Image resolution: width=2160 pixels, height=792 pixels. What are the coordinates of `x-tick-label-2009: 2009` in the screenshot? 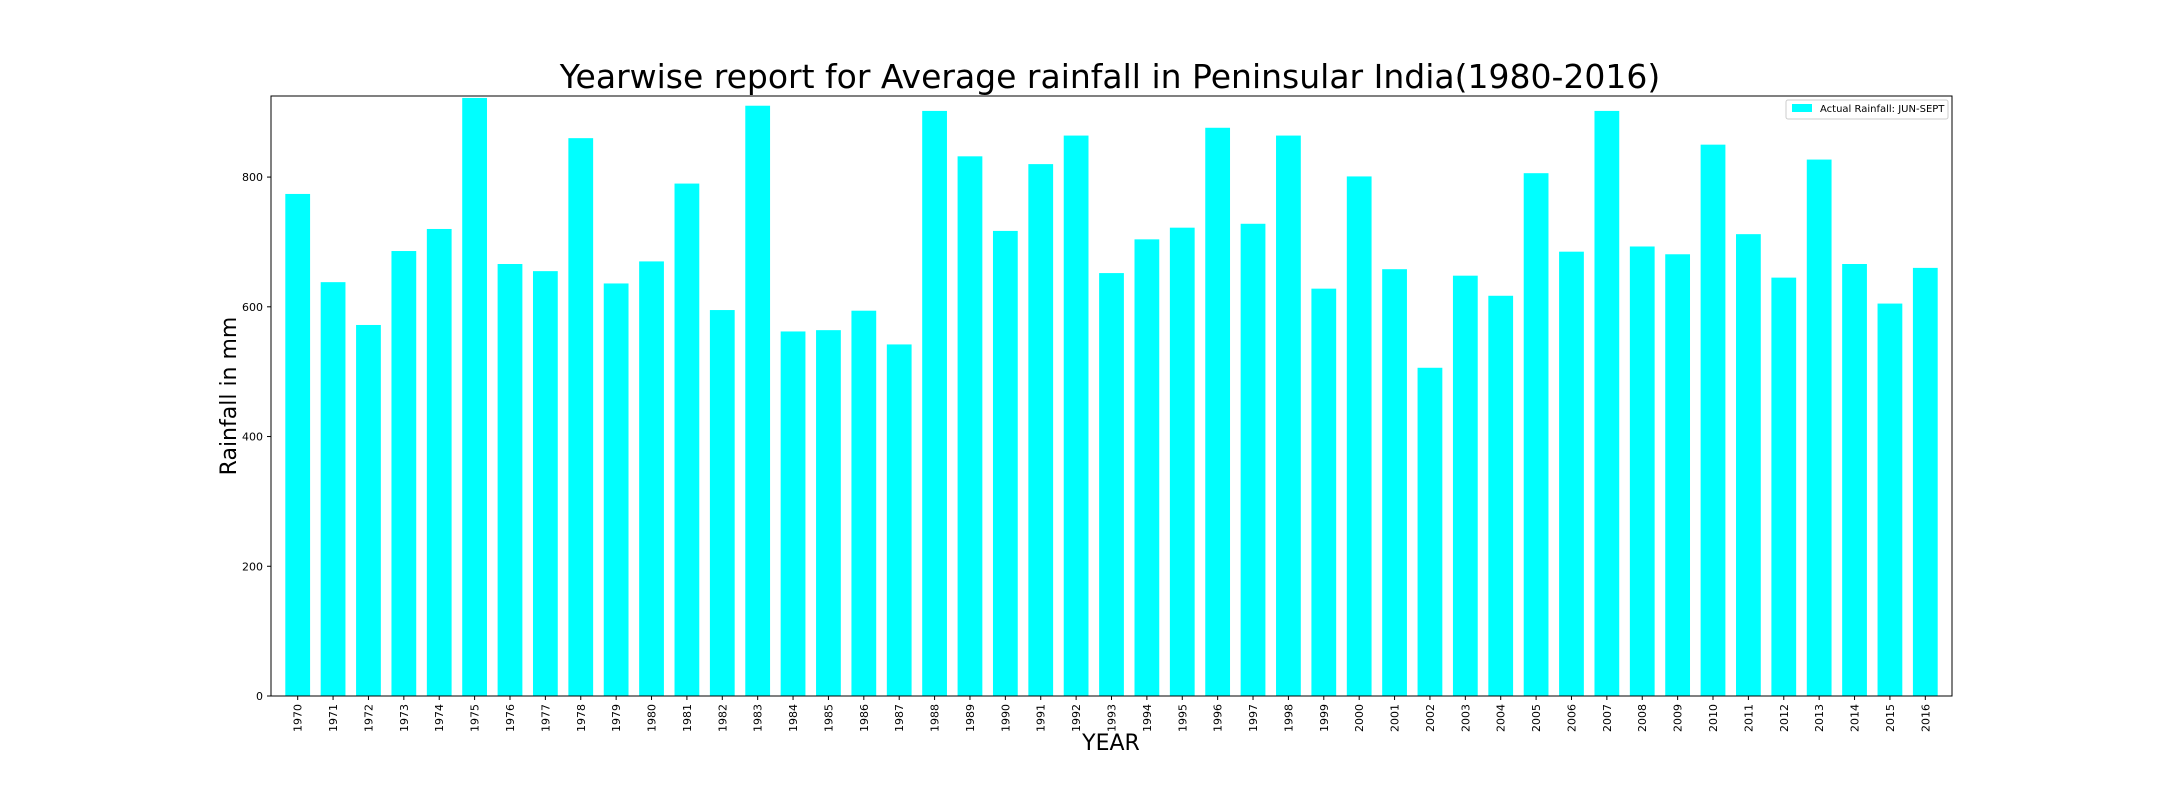 It's located at (1678, 718).